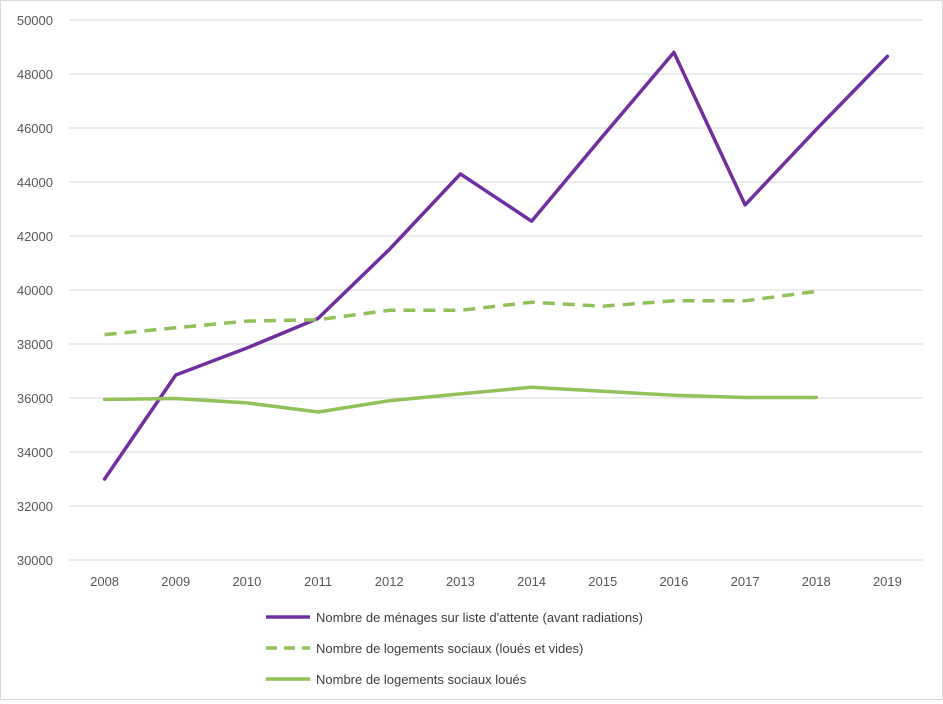 The image size is (943, 704). I want to click on x-tick-label-2012: 2012, so click(389, 581).